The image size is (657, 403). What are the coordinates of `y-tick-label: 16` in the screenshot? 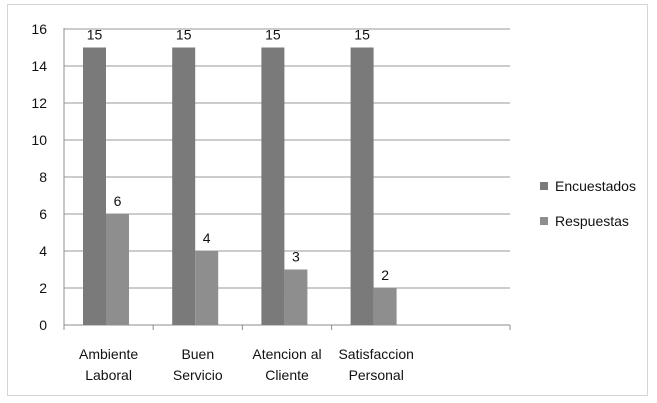 It's located at (39, 29).